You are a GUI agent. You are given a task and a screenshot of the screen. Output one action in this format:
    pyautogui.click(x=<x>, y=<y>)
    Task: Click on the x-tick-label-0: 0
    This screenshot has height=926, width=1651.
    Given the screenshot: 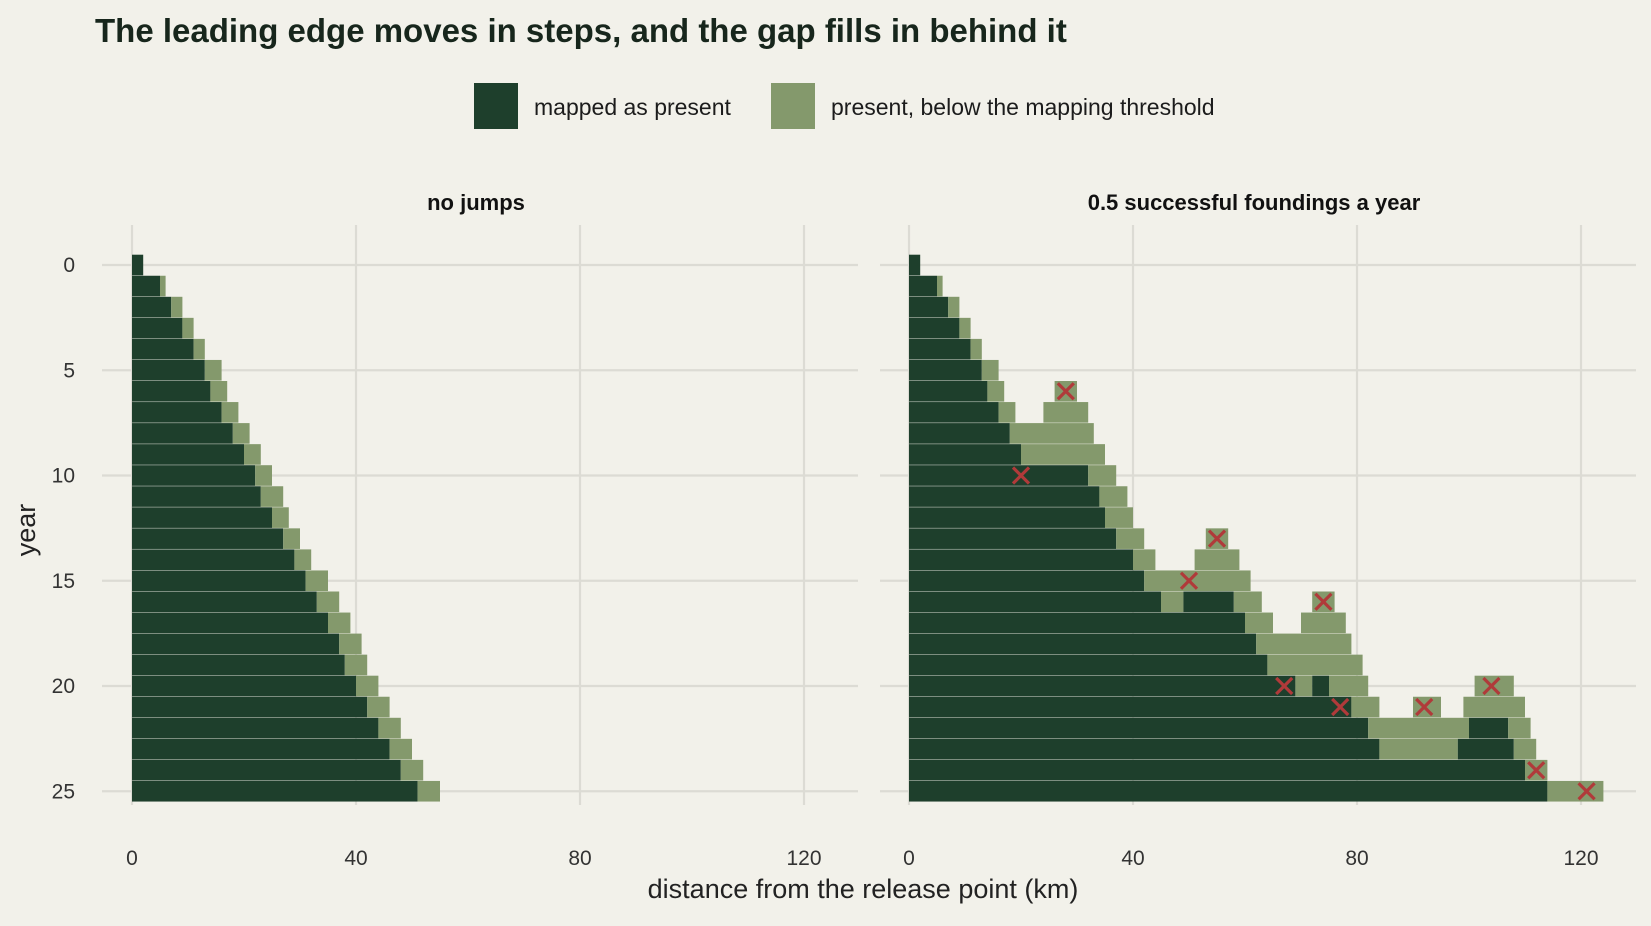 What is the action you would take?
    pyautogui.click(x=909, y=858)
    